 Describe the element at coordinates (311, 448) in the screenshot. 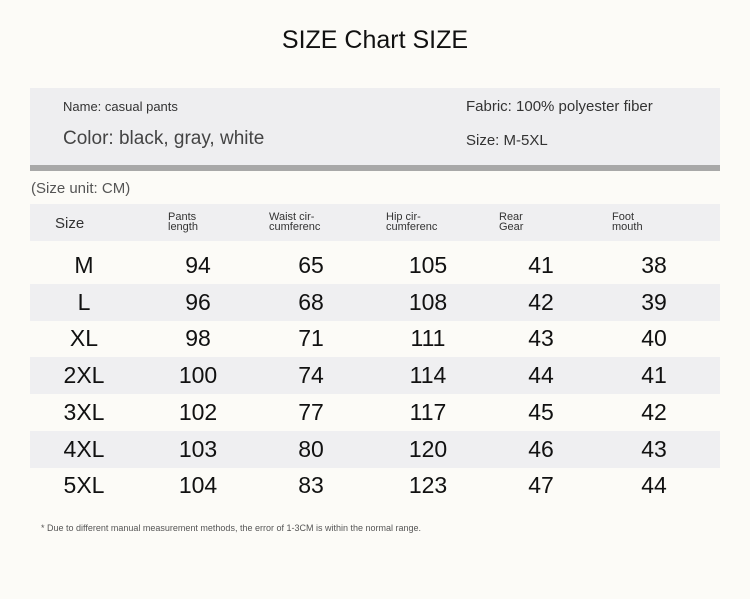

I see `table-cell: 80` at that location.